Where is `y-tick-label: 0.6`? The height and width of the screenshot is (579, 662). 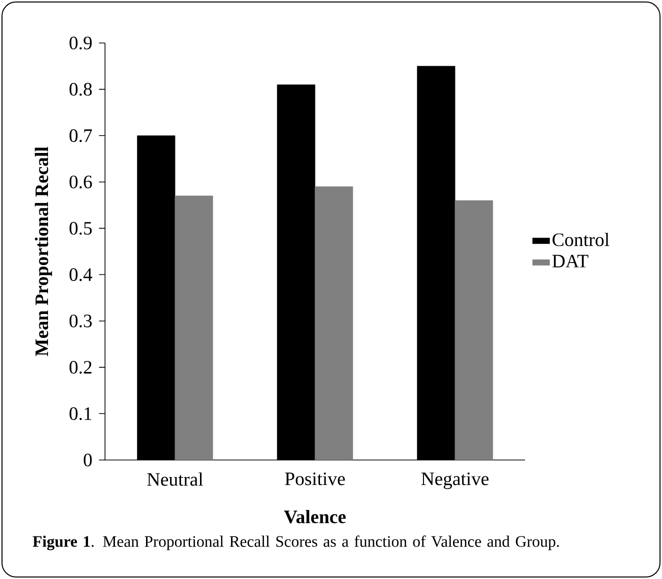 y-tick-label: 0.6 is located at coordinates (81, 182).